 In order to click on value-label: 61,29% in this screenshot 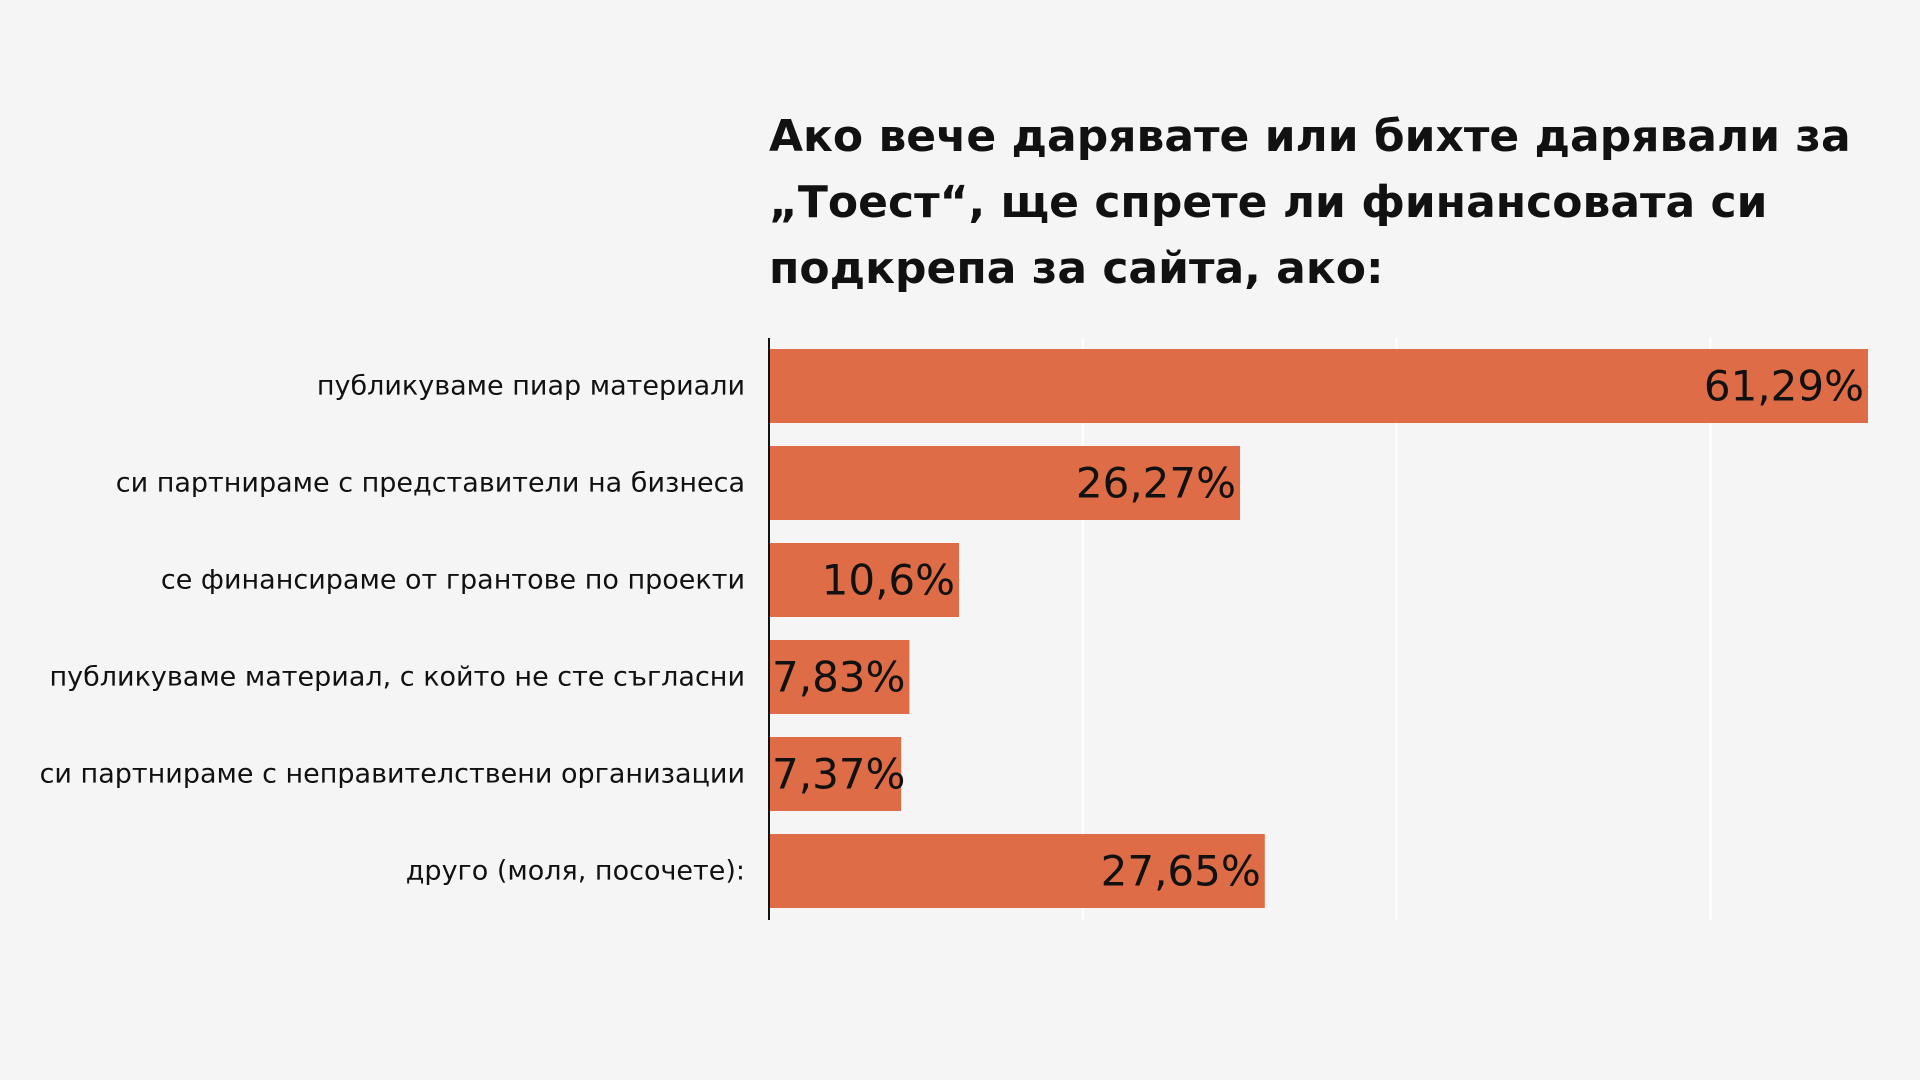, I will do `click(1784, 386)`.